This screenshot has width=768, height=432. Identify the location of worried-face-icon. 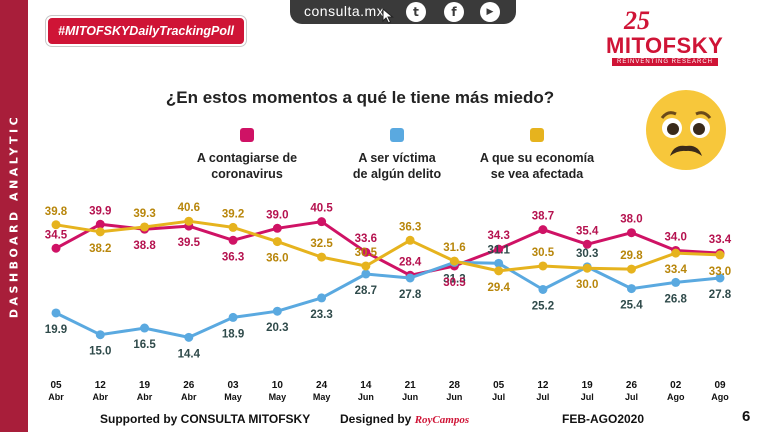
(686, 130).